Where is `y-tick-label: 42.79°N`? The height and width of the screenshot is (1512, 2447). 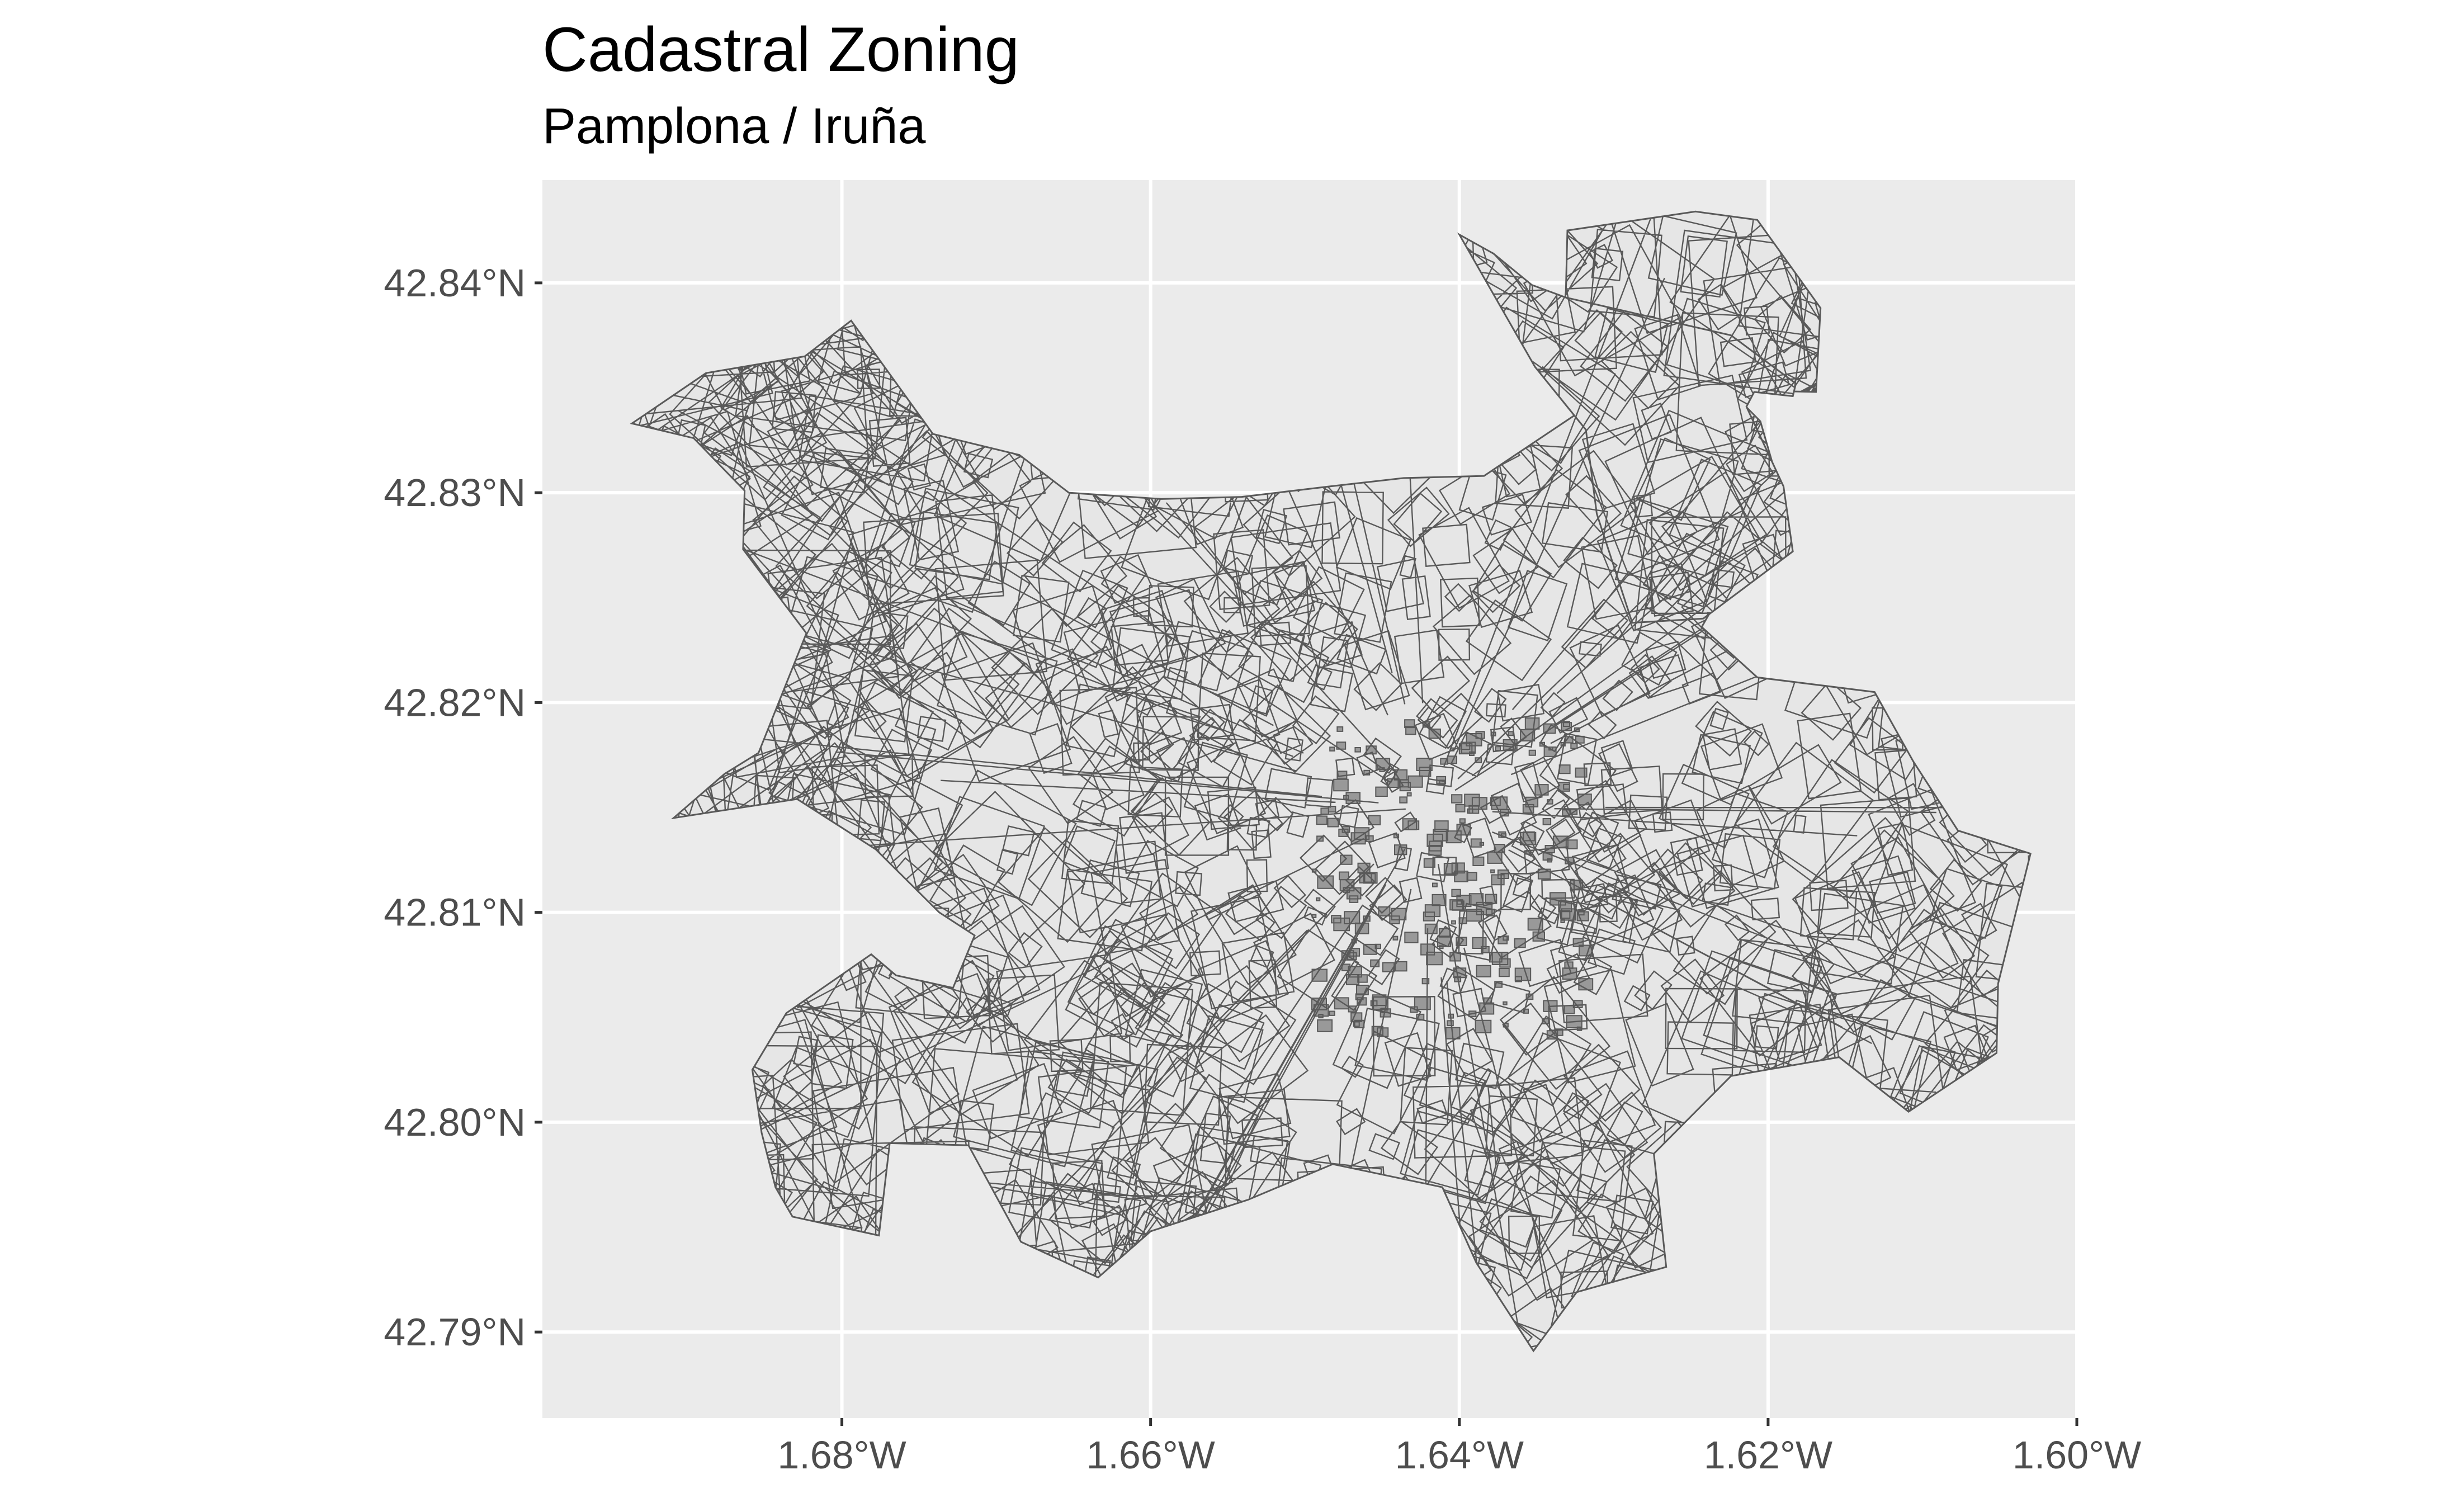 y-tick-label: 42.79°N is located at coordinates (455, 1332).